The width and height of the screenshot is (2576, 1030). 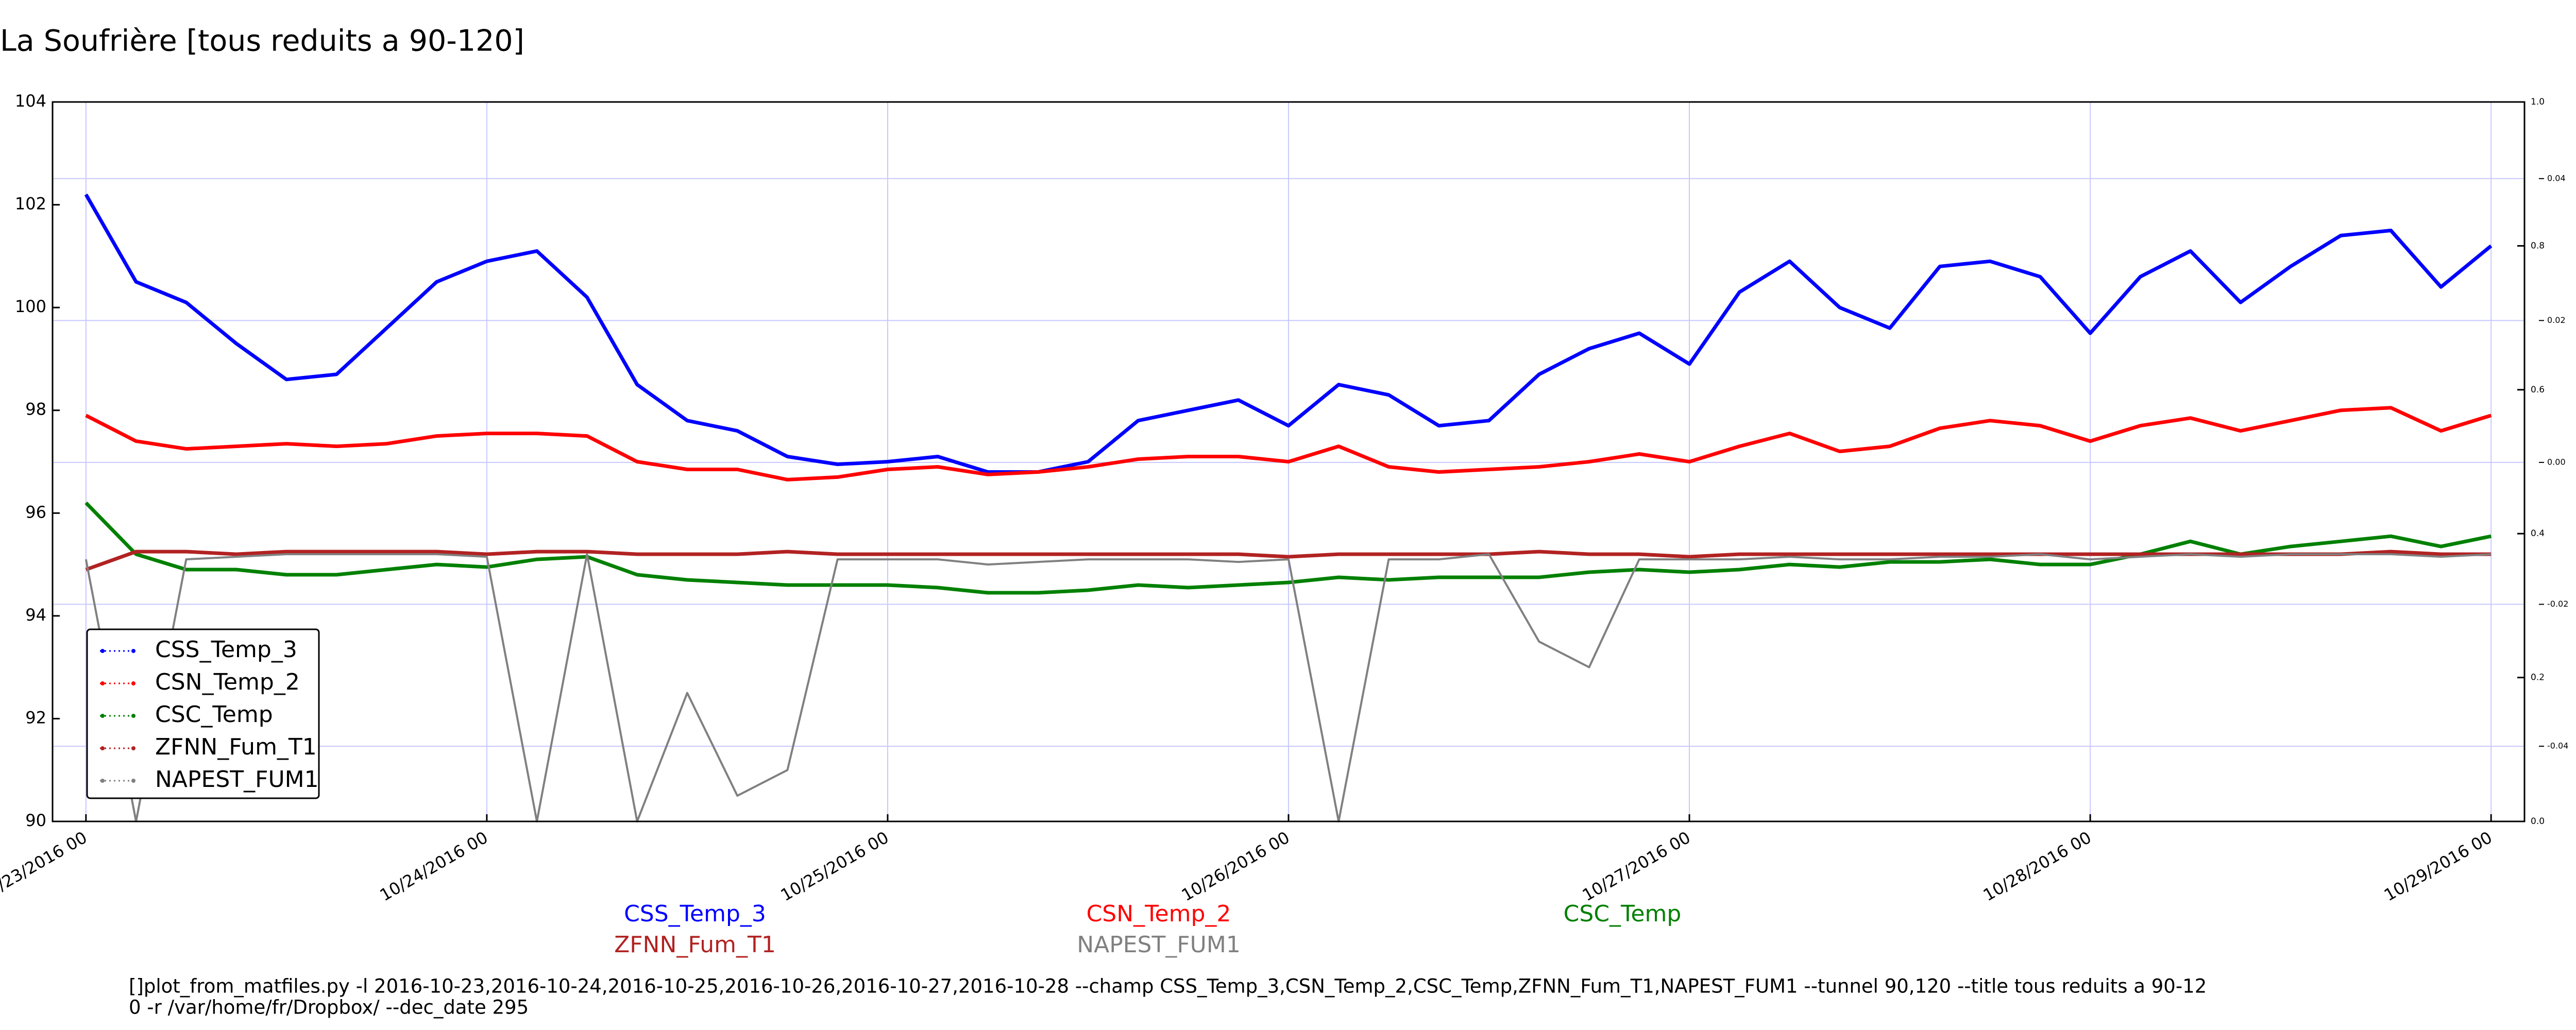 What do you see at coordinates (262, 41) in the screenshot?
I see `chart-title: La Soufrière [tous reduits a 90-120]` at bounding box center [262, 41].